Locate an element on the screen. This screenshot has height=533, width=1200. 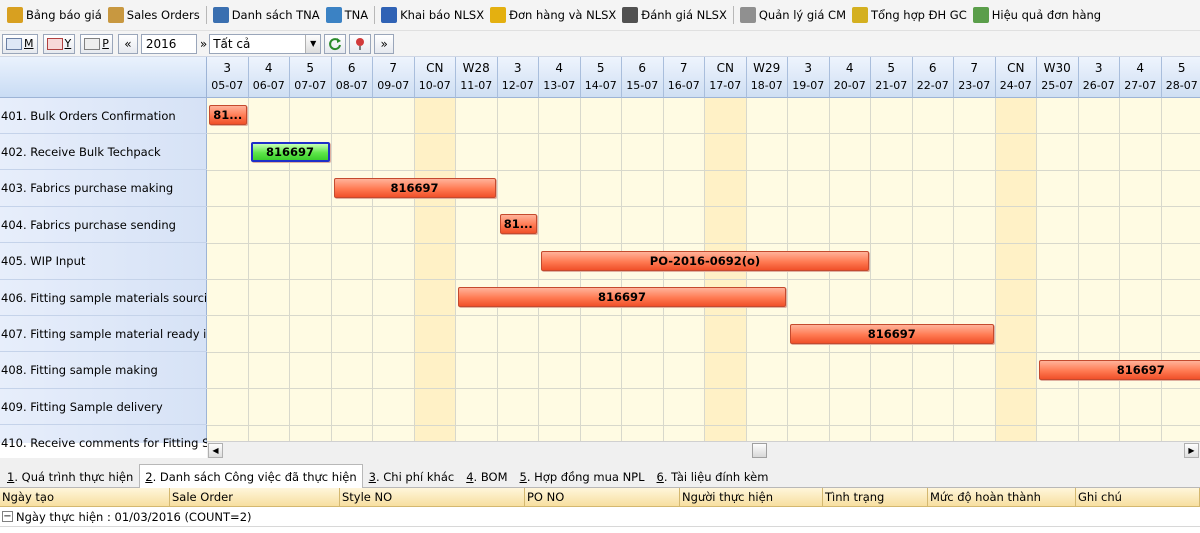
day-header-cell: 6 08-07 is located at coordinates (352, 77).